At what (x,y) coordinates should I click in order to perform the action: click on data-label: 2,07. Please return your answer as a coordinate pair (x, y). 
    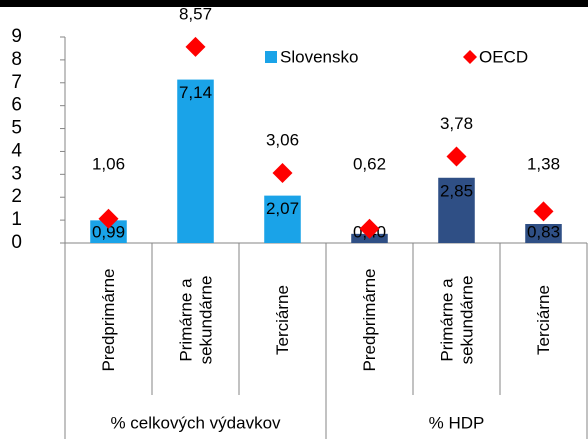
    Looking at the image, I should click on (282, 208).